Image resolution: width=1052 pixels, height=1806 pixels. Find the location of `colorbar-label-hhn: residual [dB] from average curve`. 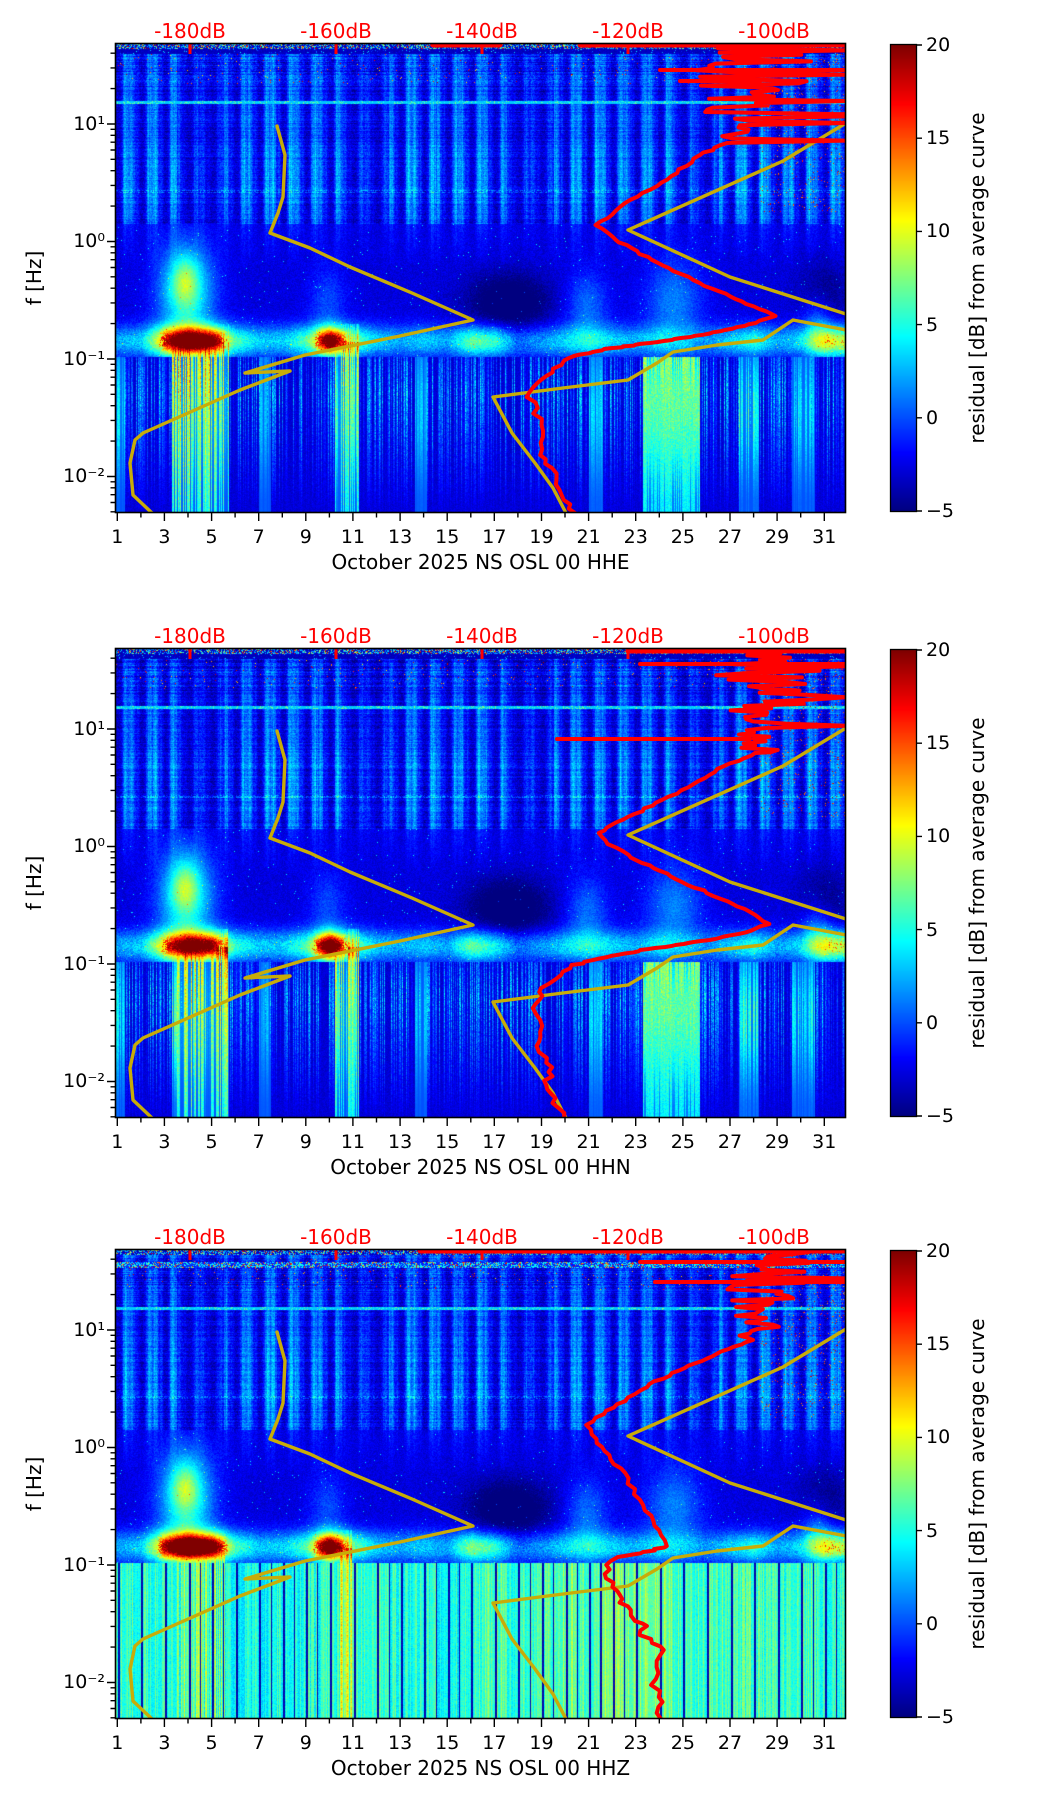

colorbar-label-hhn: residual [dB] from average curve is located at coordinates (977, 883).